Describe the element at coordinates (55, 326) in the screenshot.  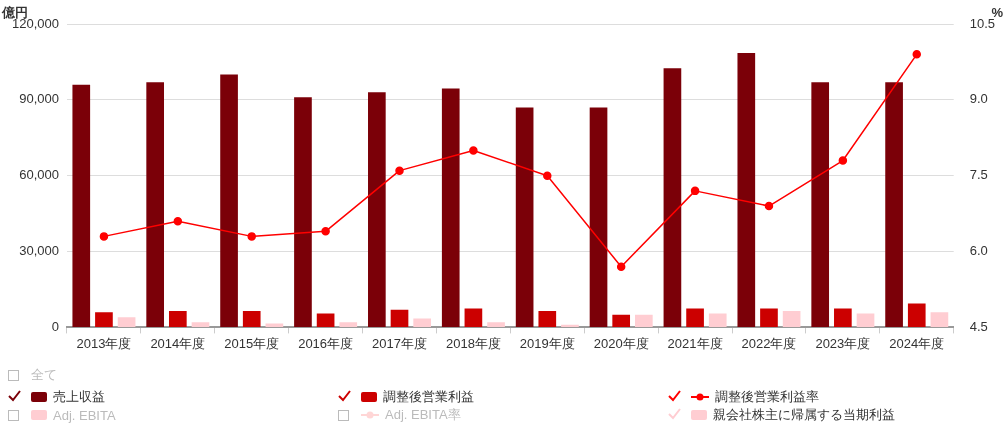
I see `y-tick-label: 0` at that location.